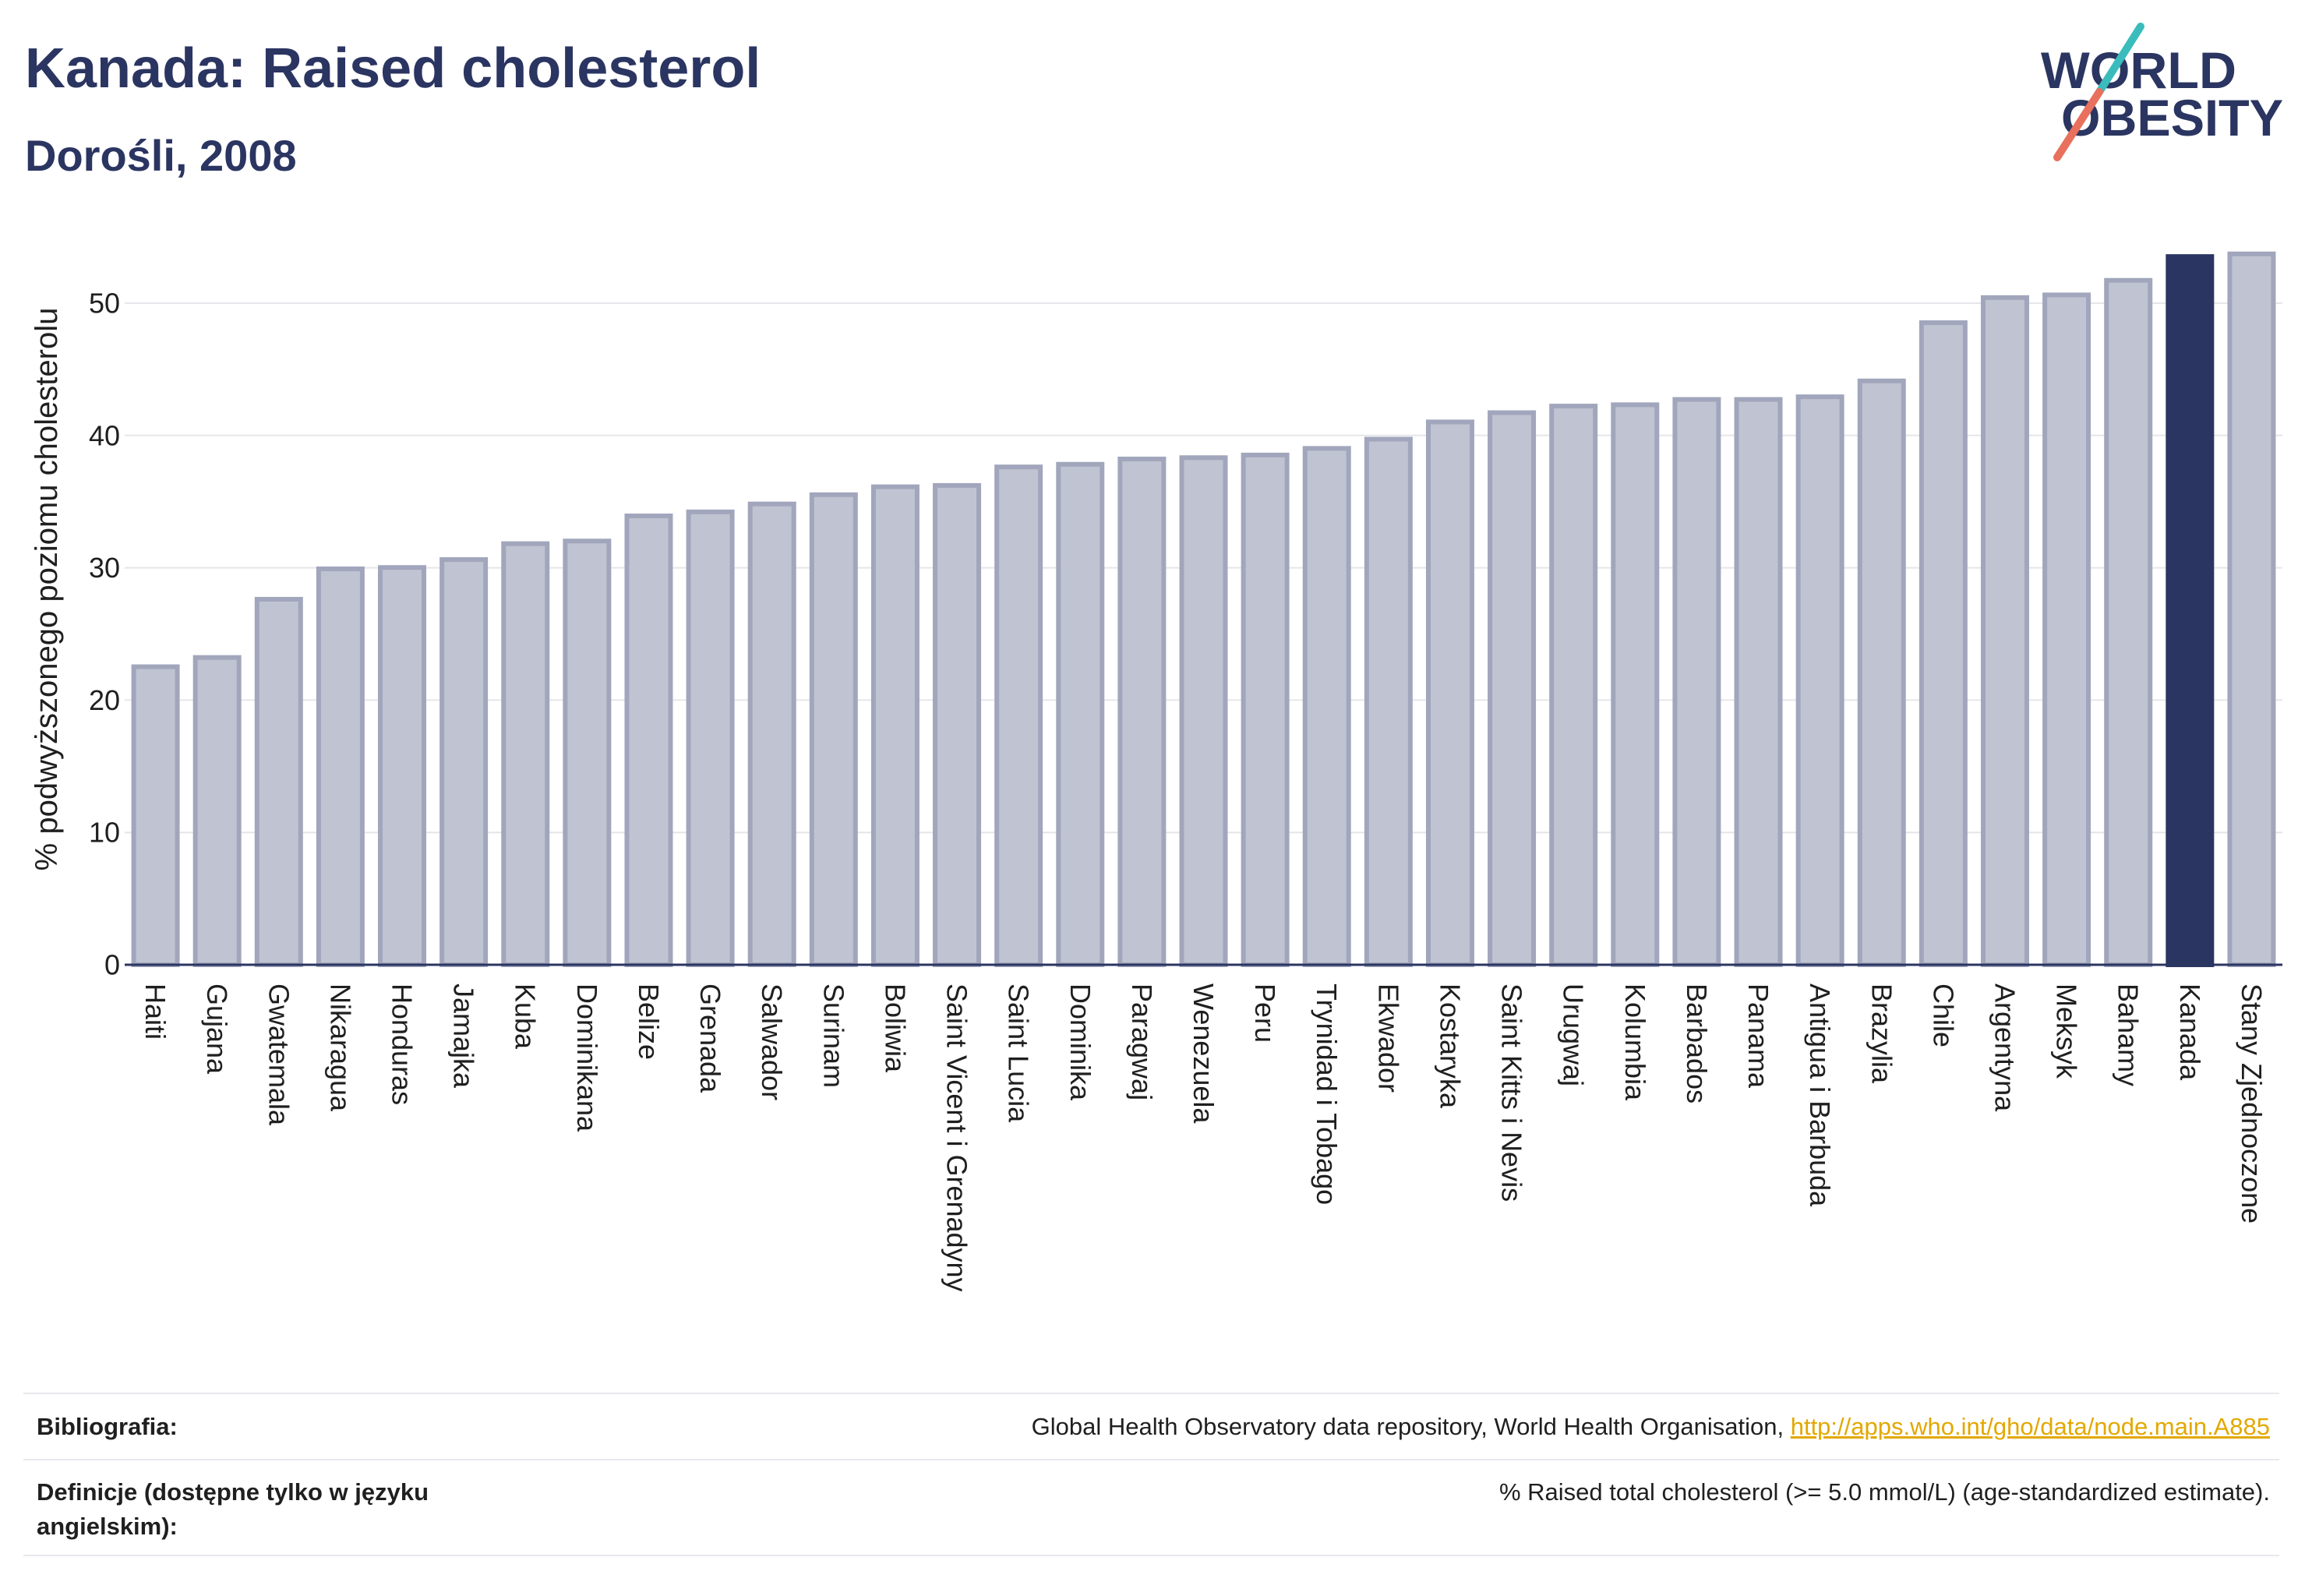 Image resolution: width=2305 pixels, height=1596 pixels. Describe the element at coordinates (1574, 1034) in the screenshot. I see `x-tick-label: Urugwaj` at that location.